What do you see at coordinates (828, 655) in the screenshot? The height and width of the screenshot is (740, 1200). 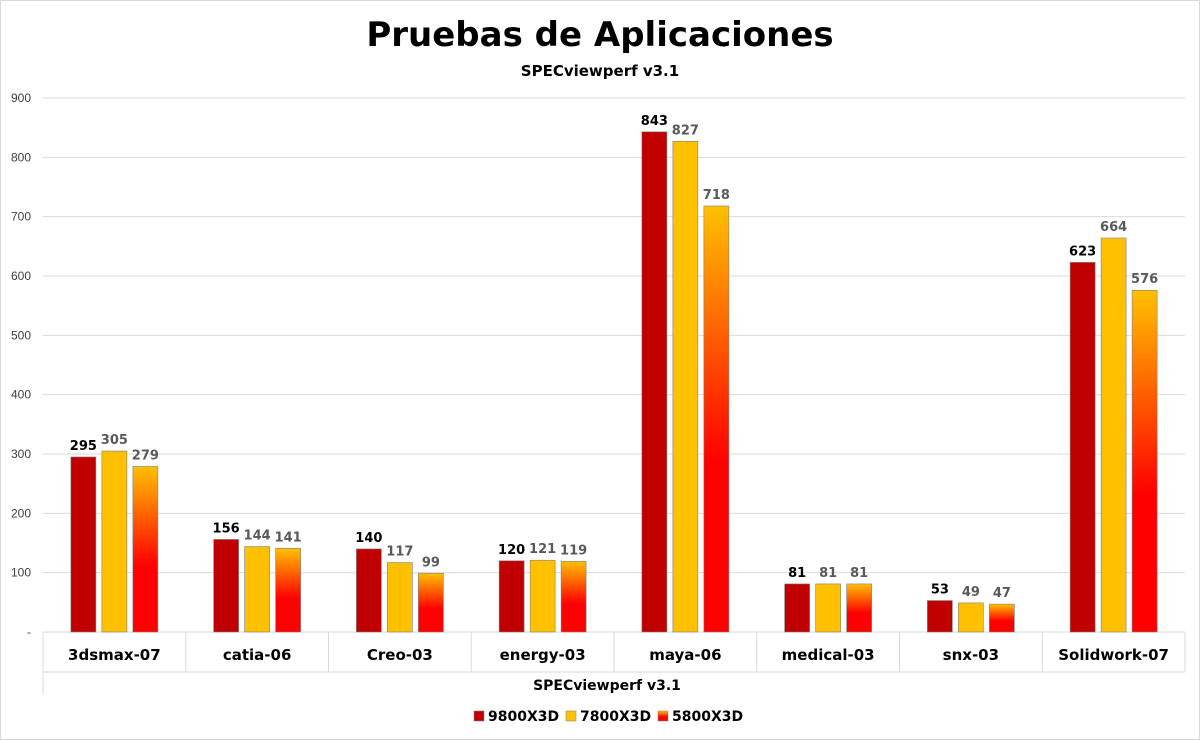 I see `x-category-label: medical-03` at bounding box center [828, 655].